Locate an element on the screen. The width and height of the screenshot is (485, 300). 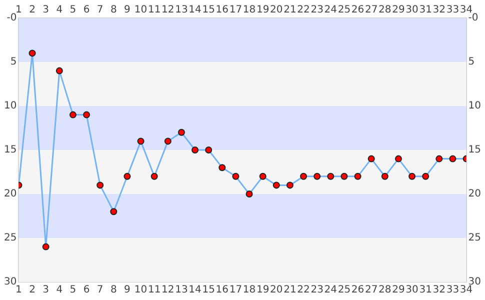
x2-tick-label: 5 is located at coordinates (73, 10).